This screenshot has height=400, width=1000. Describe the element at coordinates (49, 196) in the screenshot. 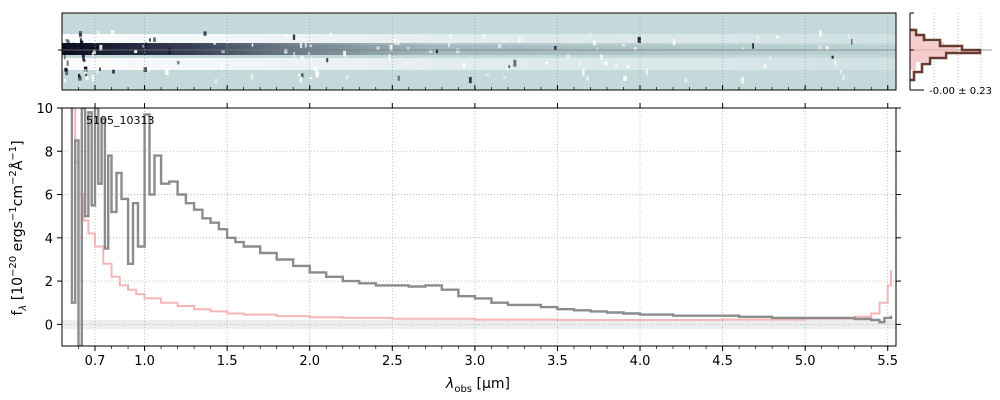

I see `y-tick-label-3: 6` at that location.